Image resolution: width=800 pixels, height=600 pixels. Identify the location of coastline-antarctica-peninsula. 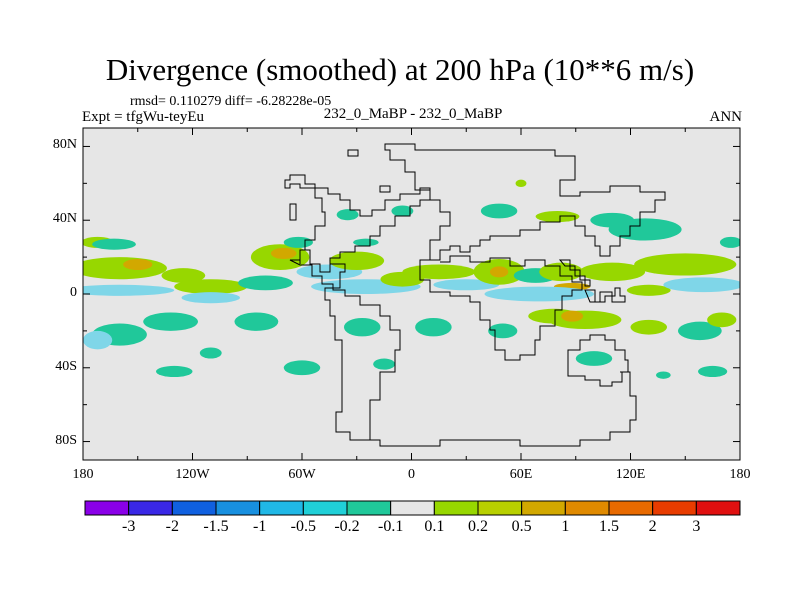
(503, 409).